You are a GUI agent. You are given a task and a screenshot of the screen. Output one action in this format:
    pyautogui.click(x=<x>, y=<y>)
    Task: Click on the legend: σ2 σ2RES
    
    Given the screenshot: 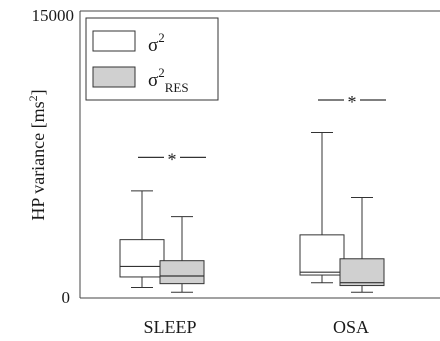 What is the action you would take?
    pyautogui.click(x=152, y=59)
    